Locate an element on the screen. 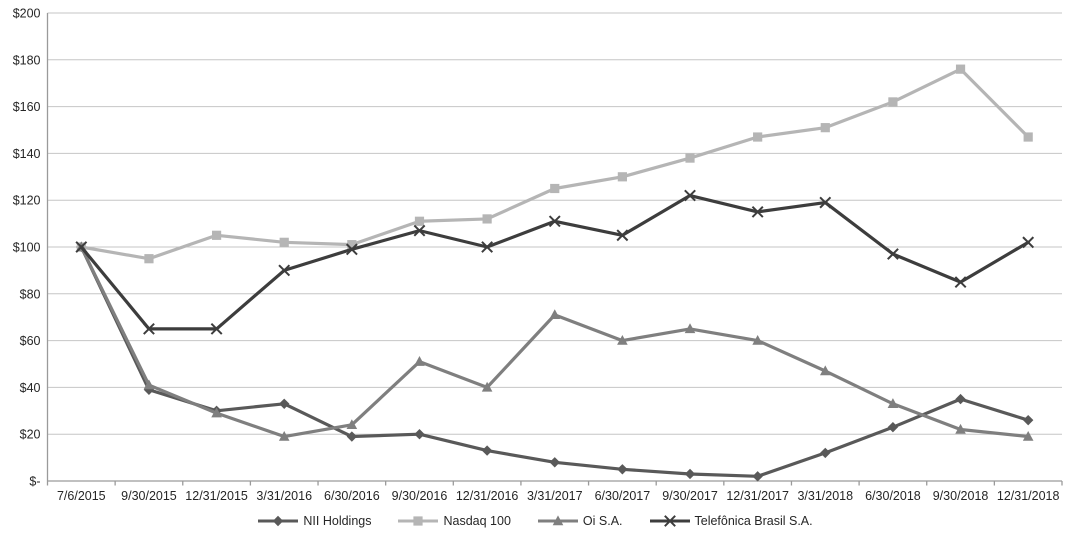  legend-item-telef-nica-brasil-s-a: Telefônica Brasil S.A. is located at coordinates (731, 521).